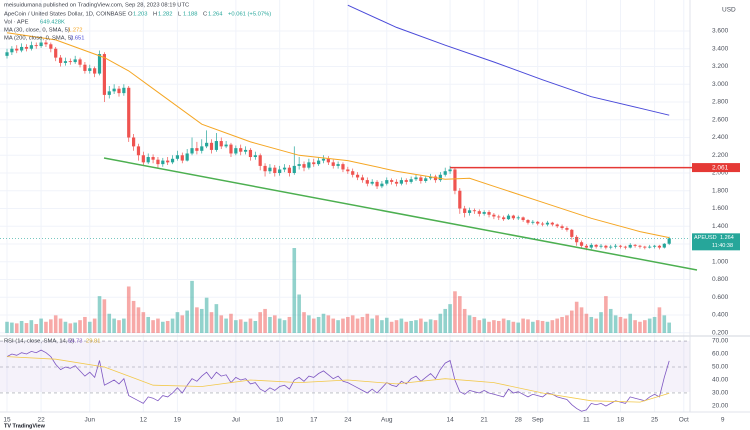  Describe the element at coordinates (720, 406) in the screenshot. I see `rsi-tick-label: 20.00` at that location.